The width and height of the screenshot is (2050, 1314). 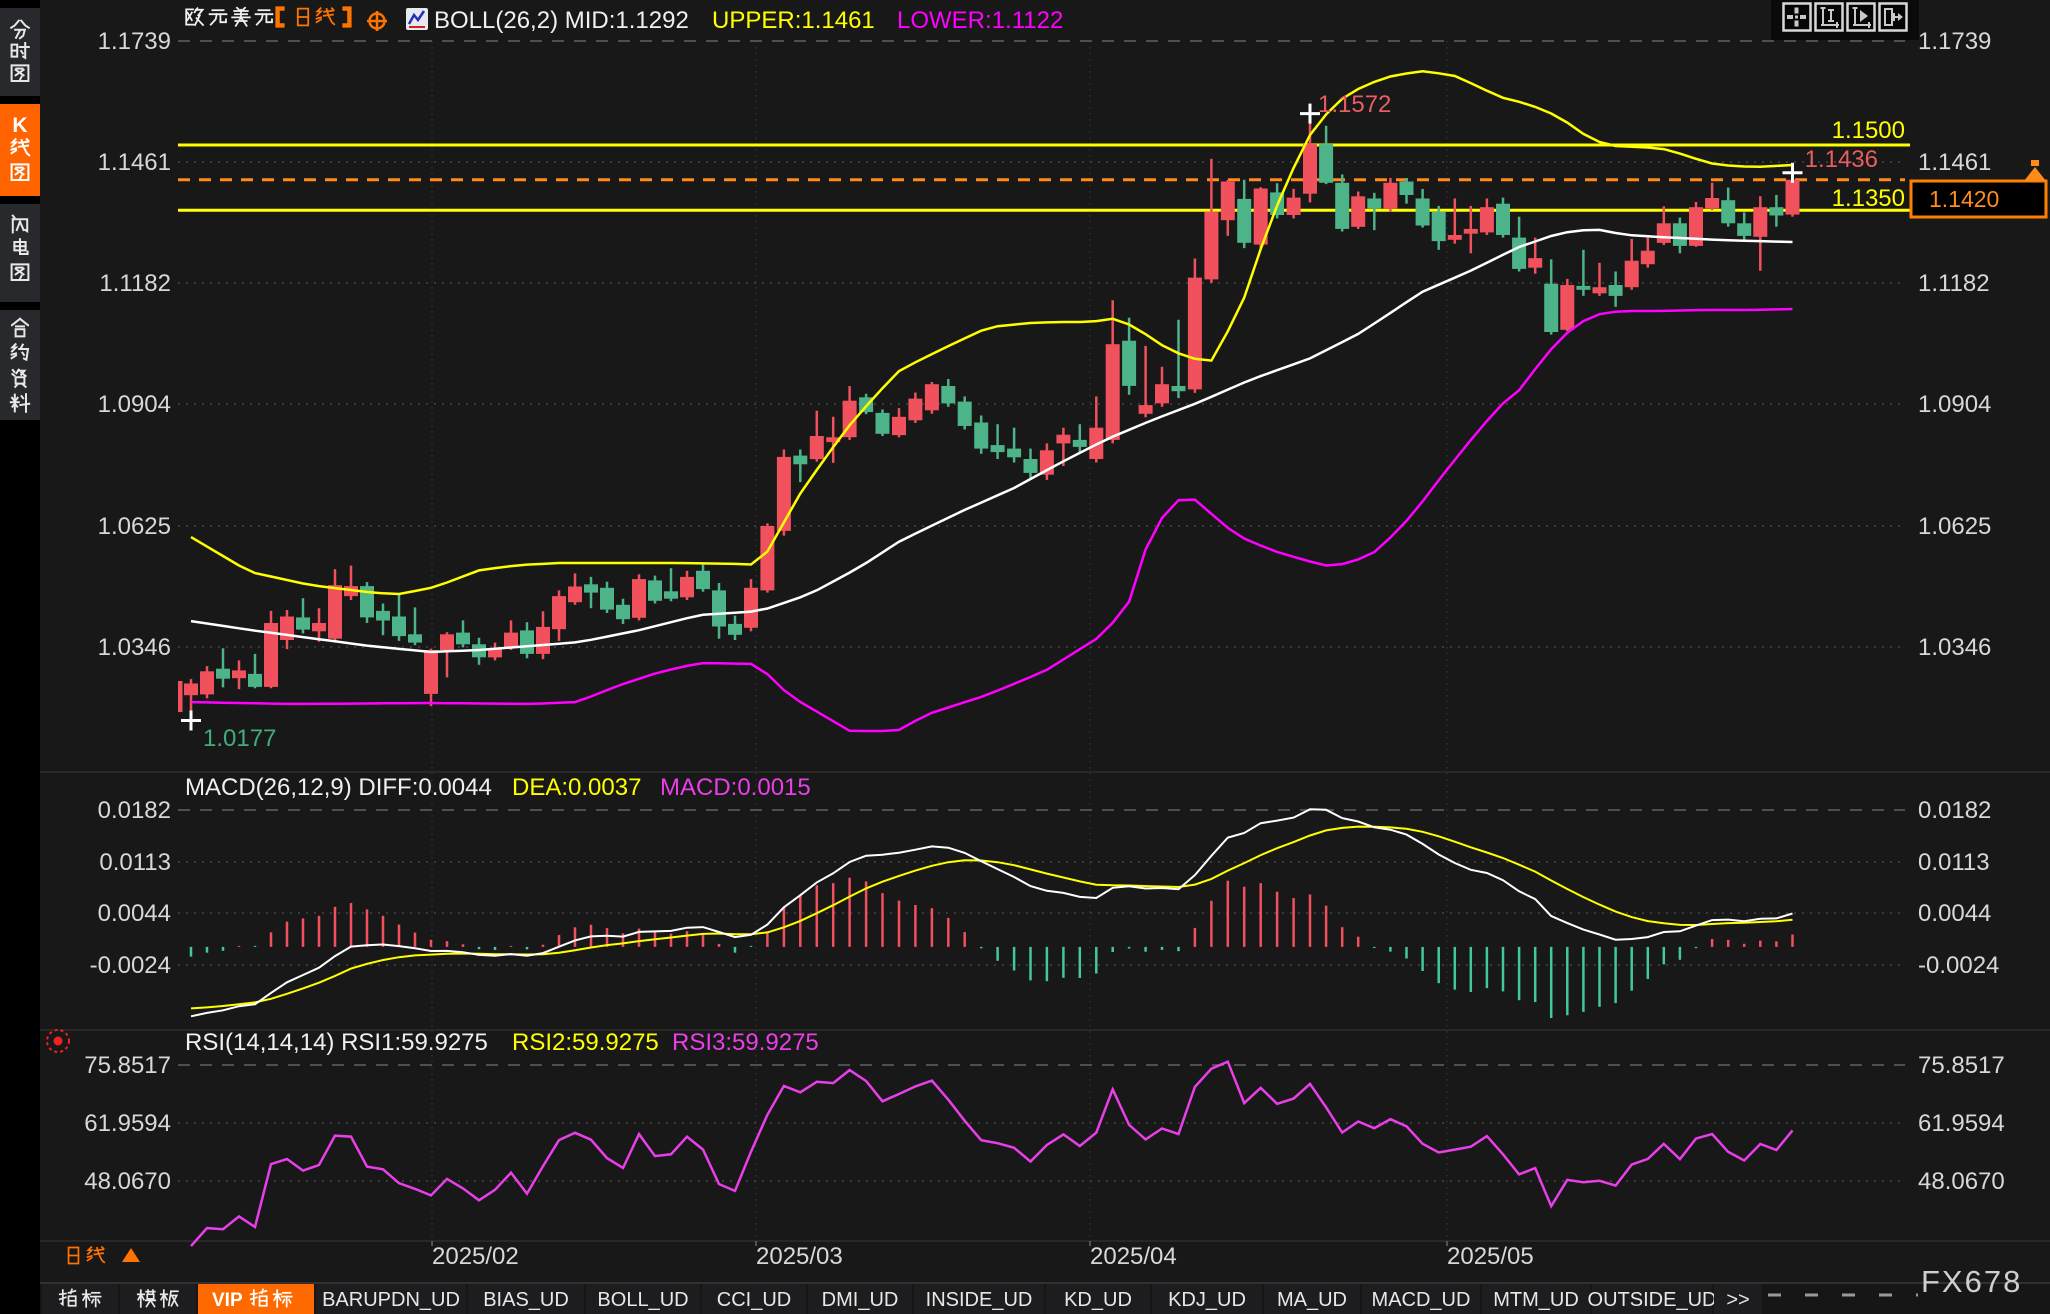 What do you see at coordinates (642, 1300) in the screenshot?
I see `svg-text: BOLL_UD` at bounding box center [642, 1300].